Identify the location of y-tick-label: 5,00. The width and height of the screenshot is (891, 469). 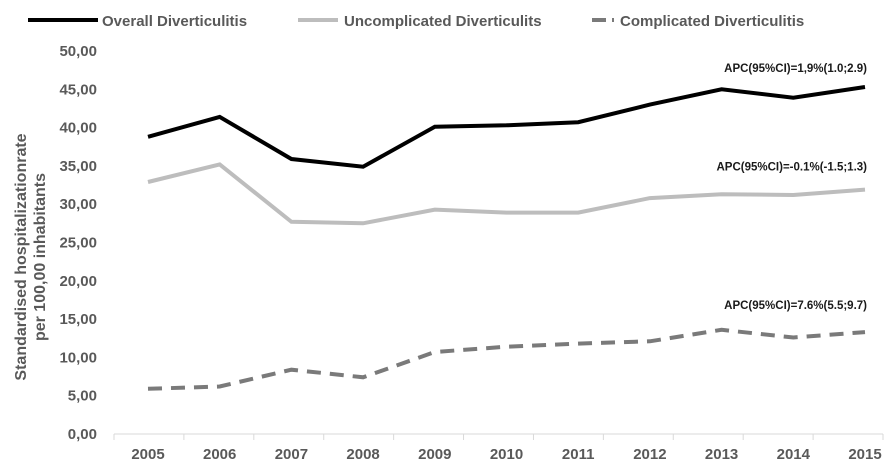
(82, 396).